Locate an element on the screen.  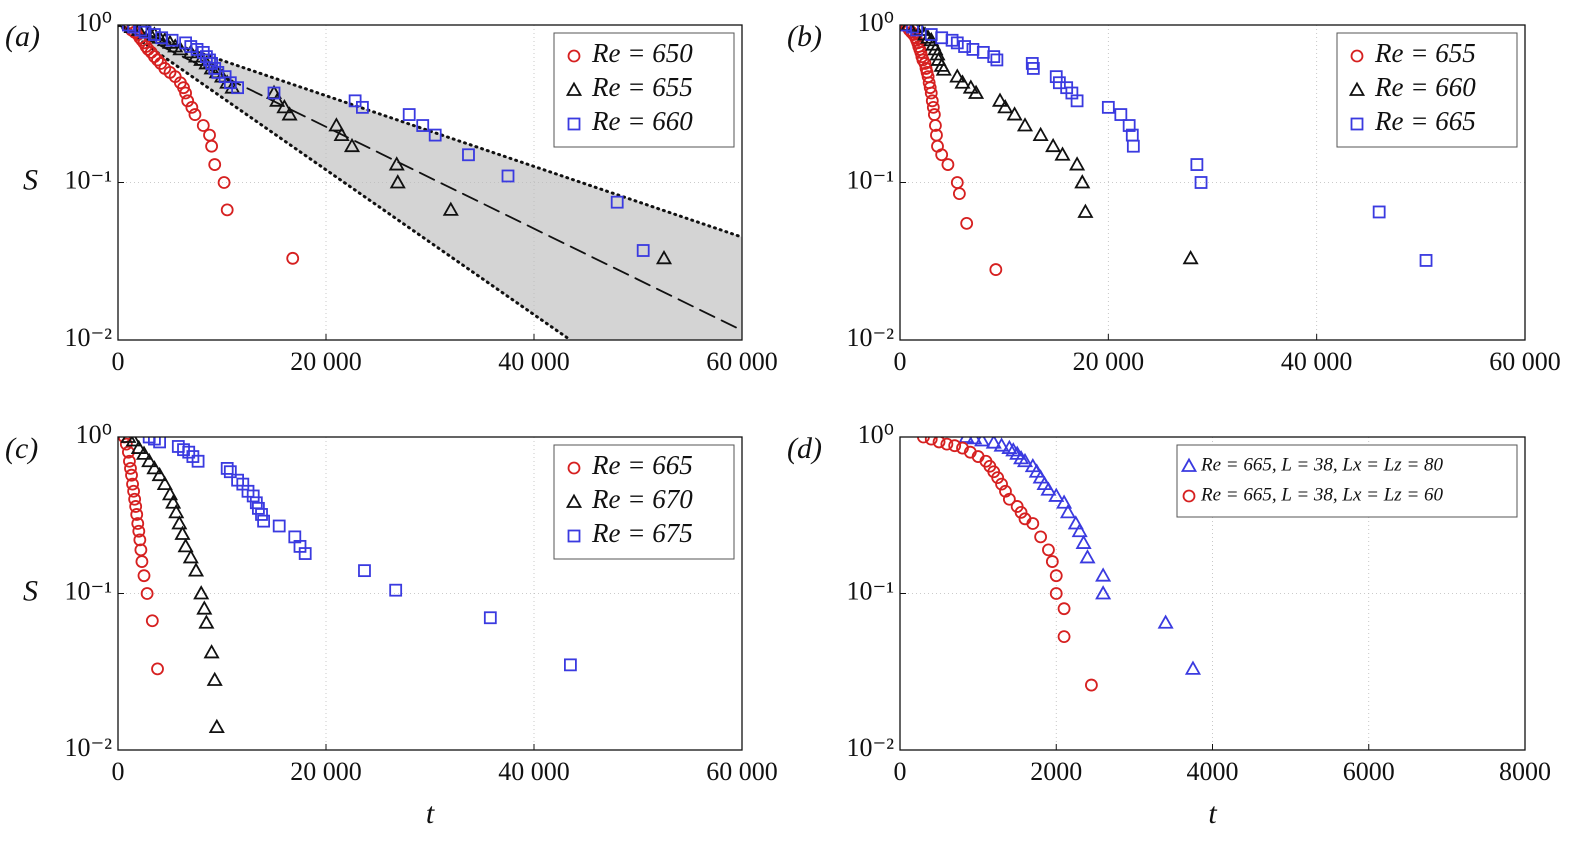
y-tick-label: 10⁻² is located at coordinates (88, 747).